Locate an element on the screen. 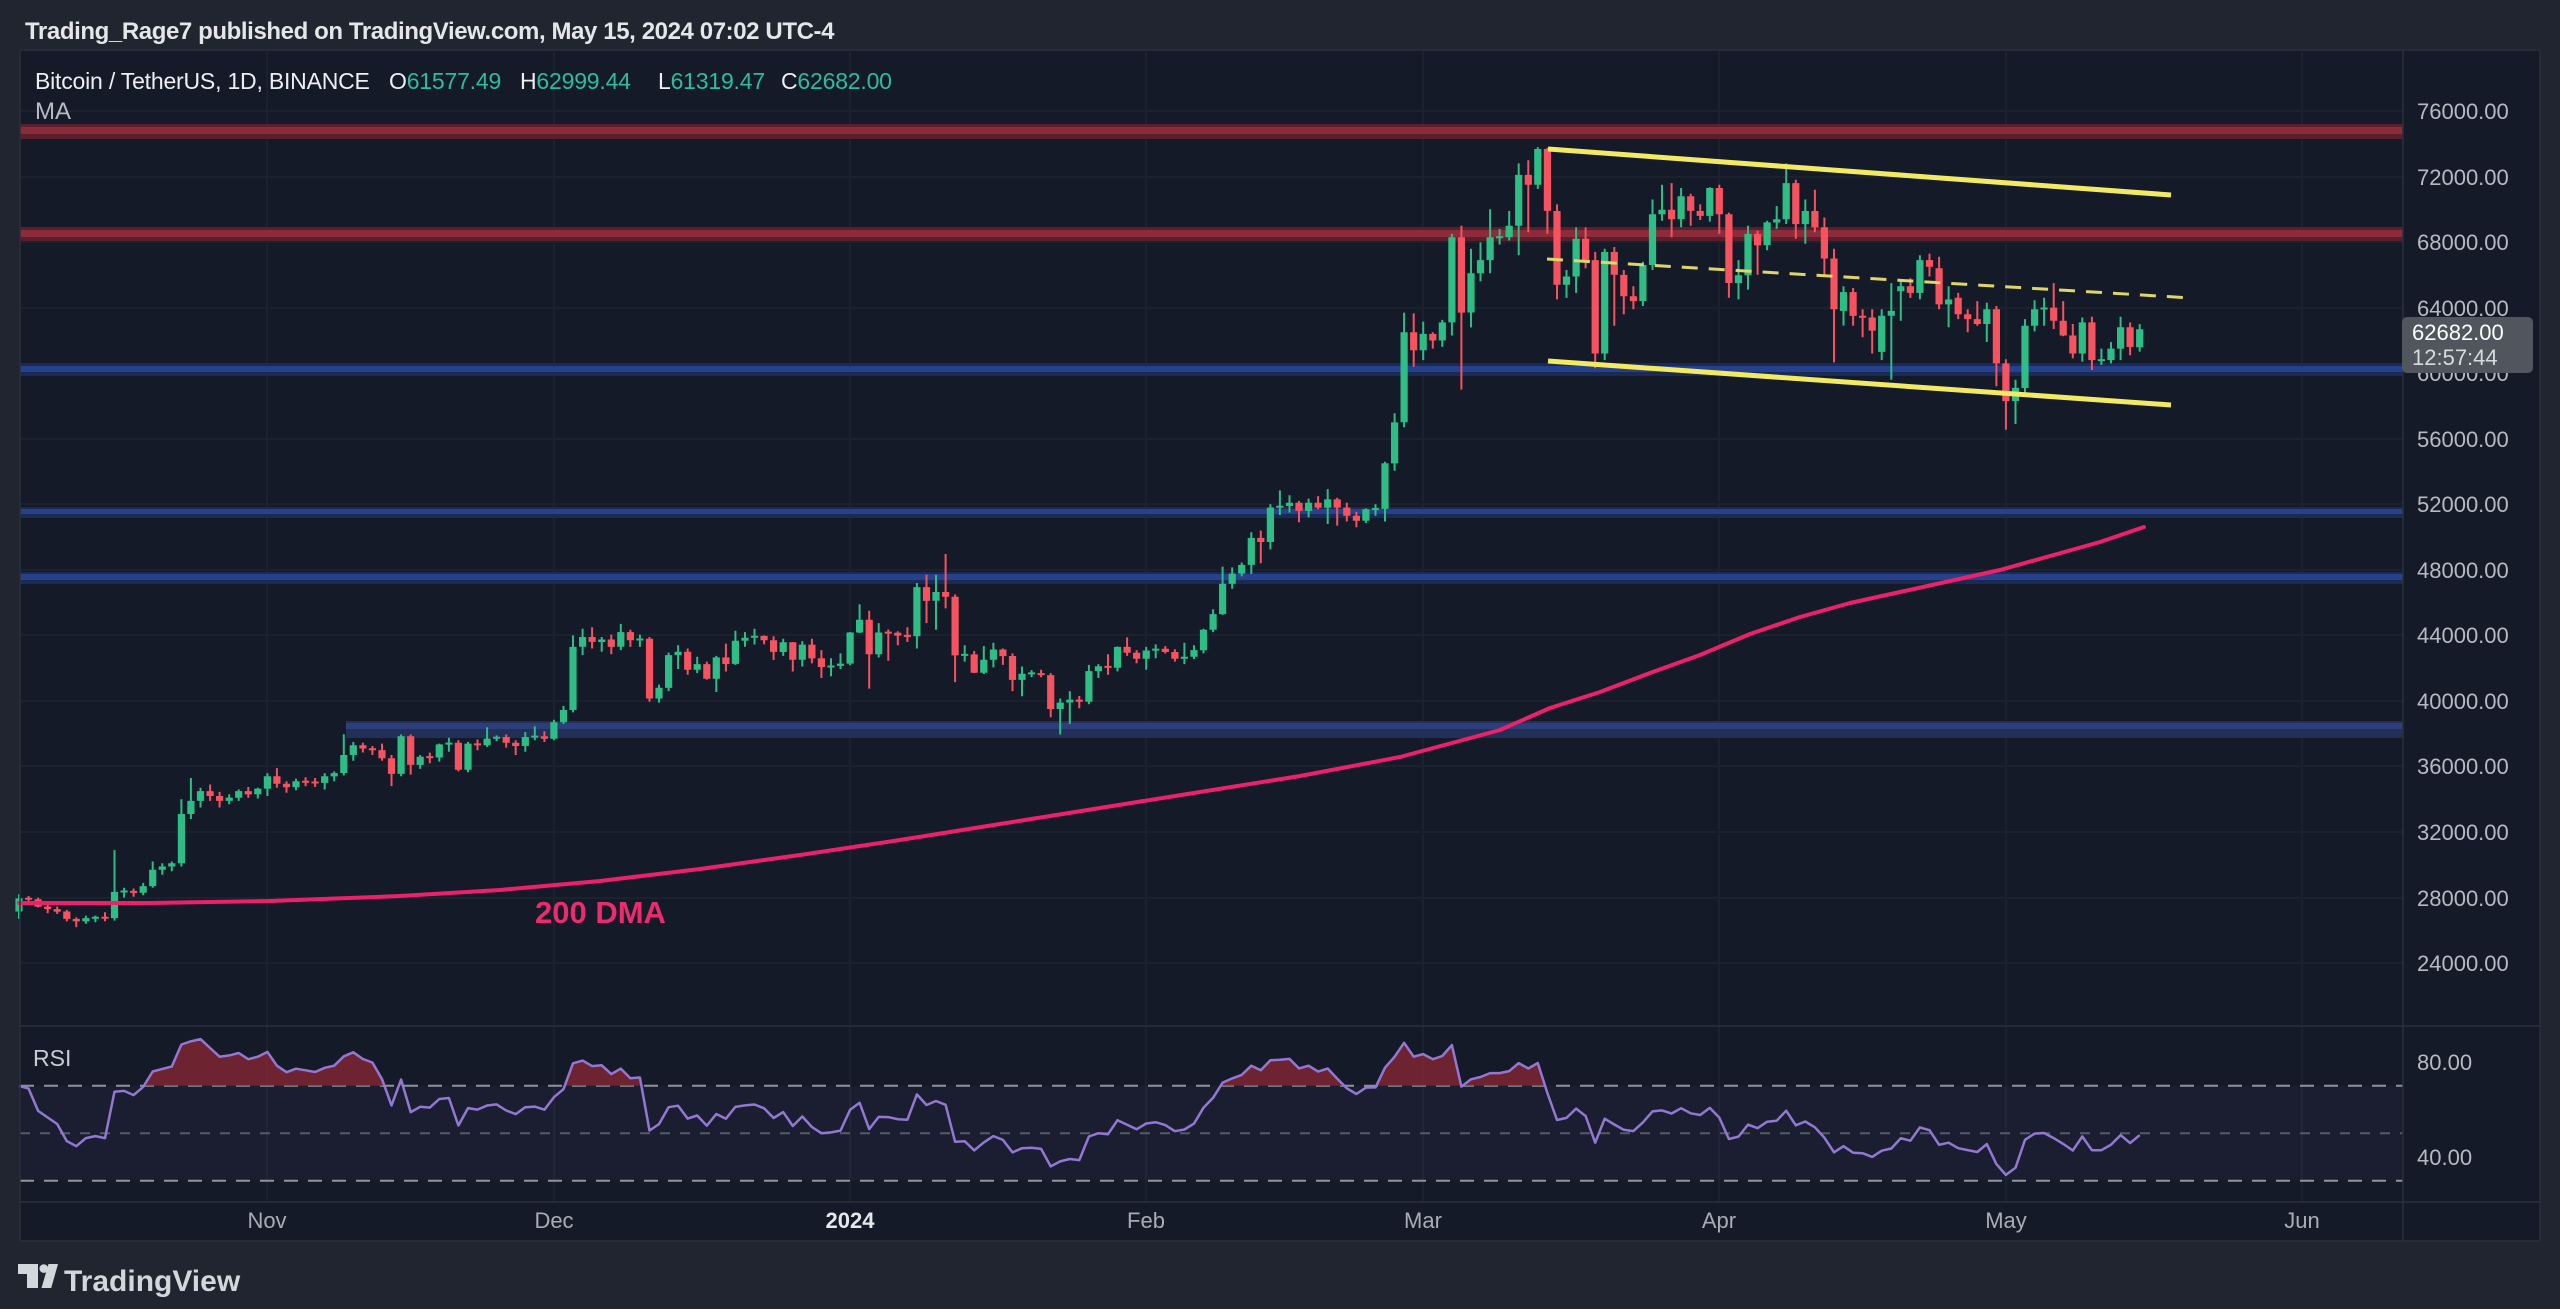 The width and height of the screenshot is (2560, 1309). svg-text: 80.00 is located at coordinates (2444, 1062).